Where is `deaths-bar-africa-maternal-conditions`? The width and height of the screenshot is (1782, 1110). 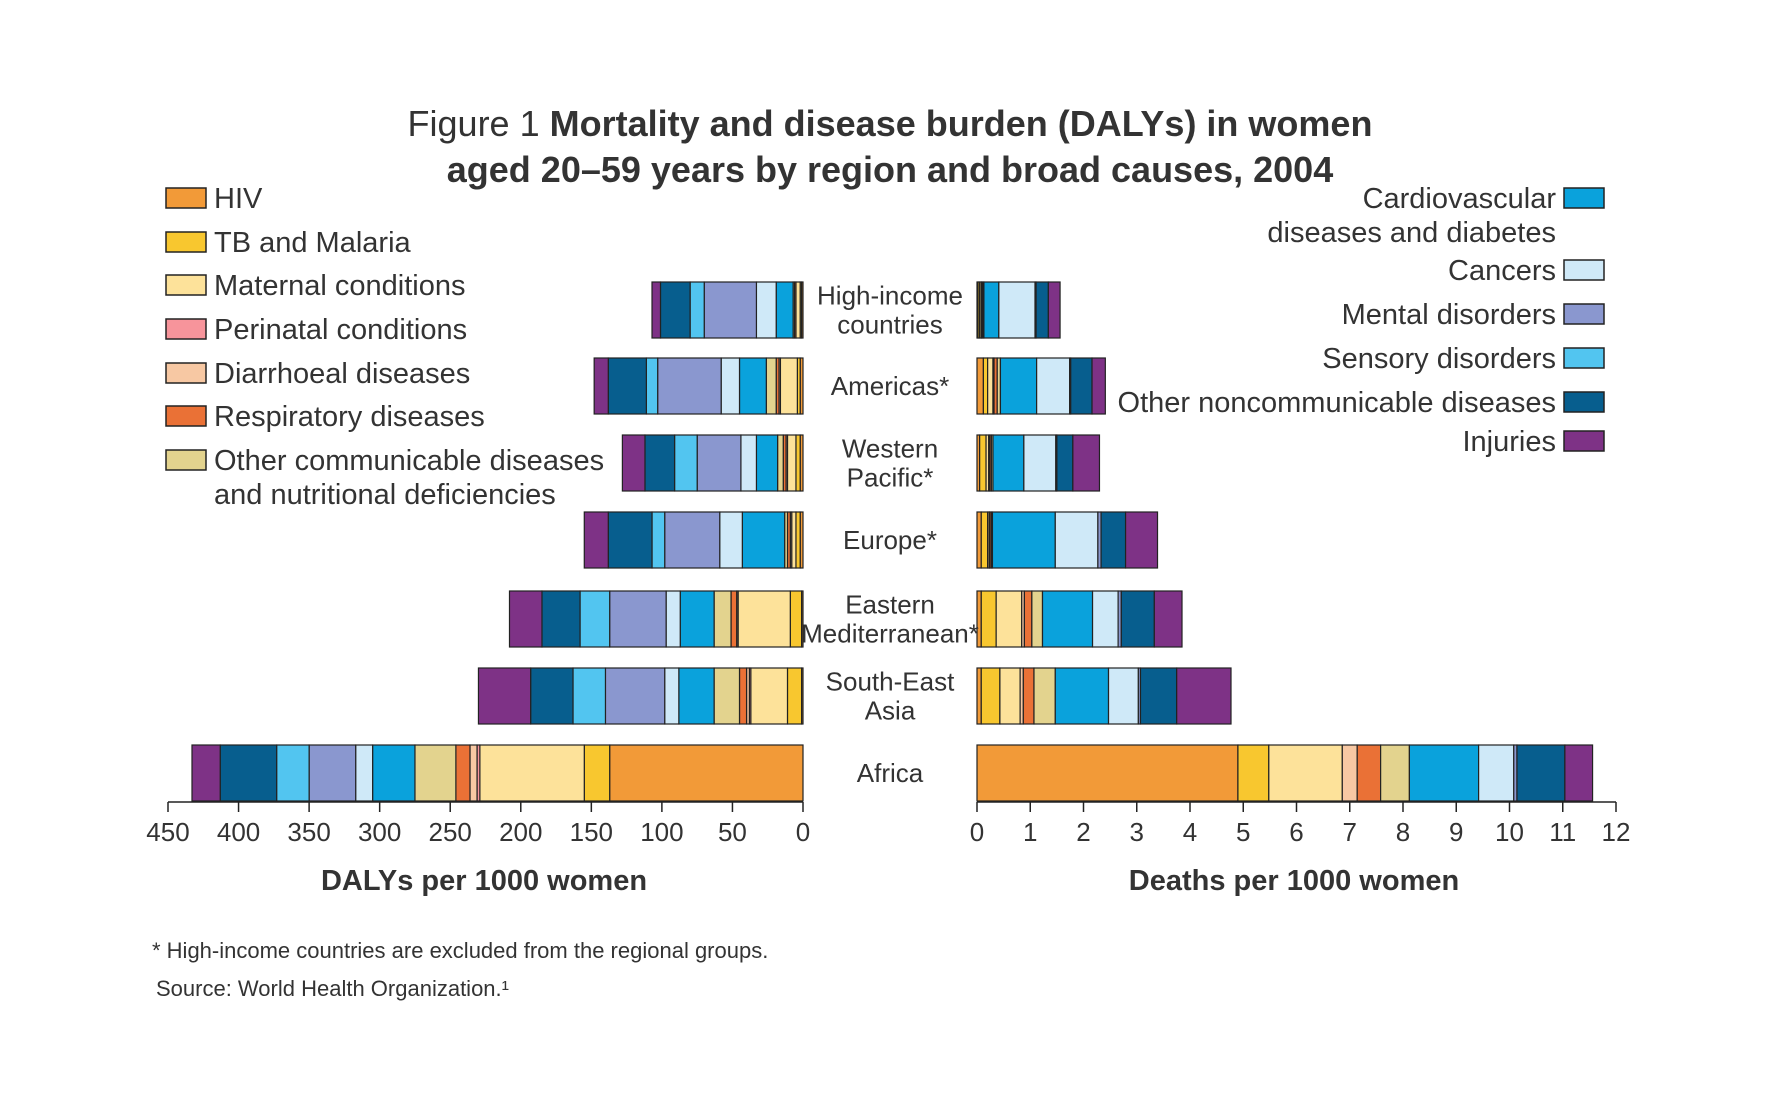 deaths-bar-africa-maternal-conditions is located at coordinates (1305, 773).